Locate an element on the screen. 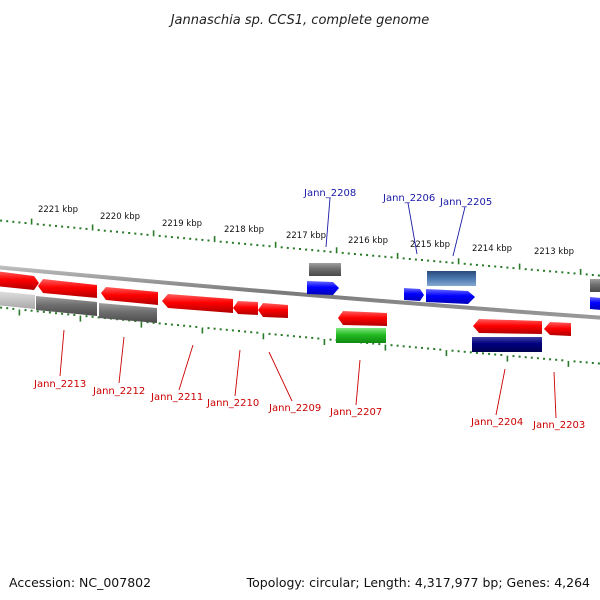 The image size is (600, 600). bottom-strand-features is located at coordinates (285, 311).